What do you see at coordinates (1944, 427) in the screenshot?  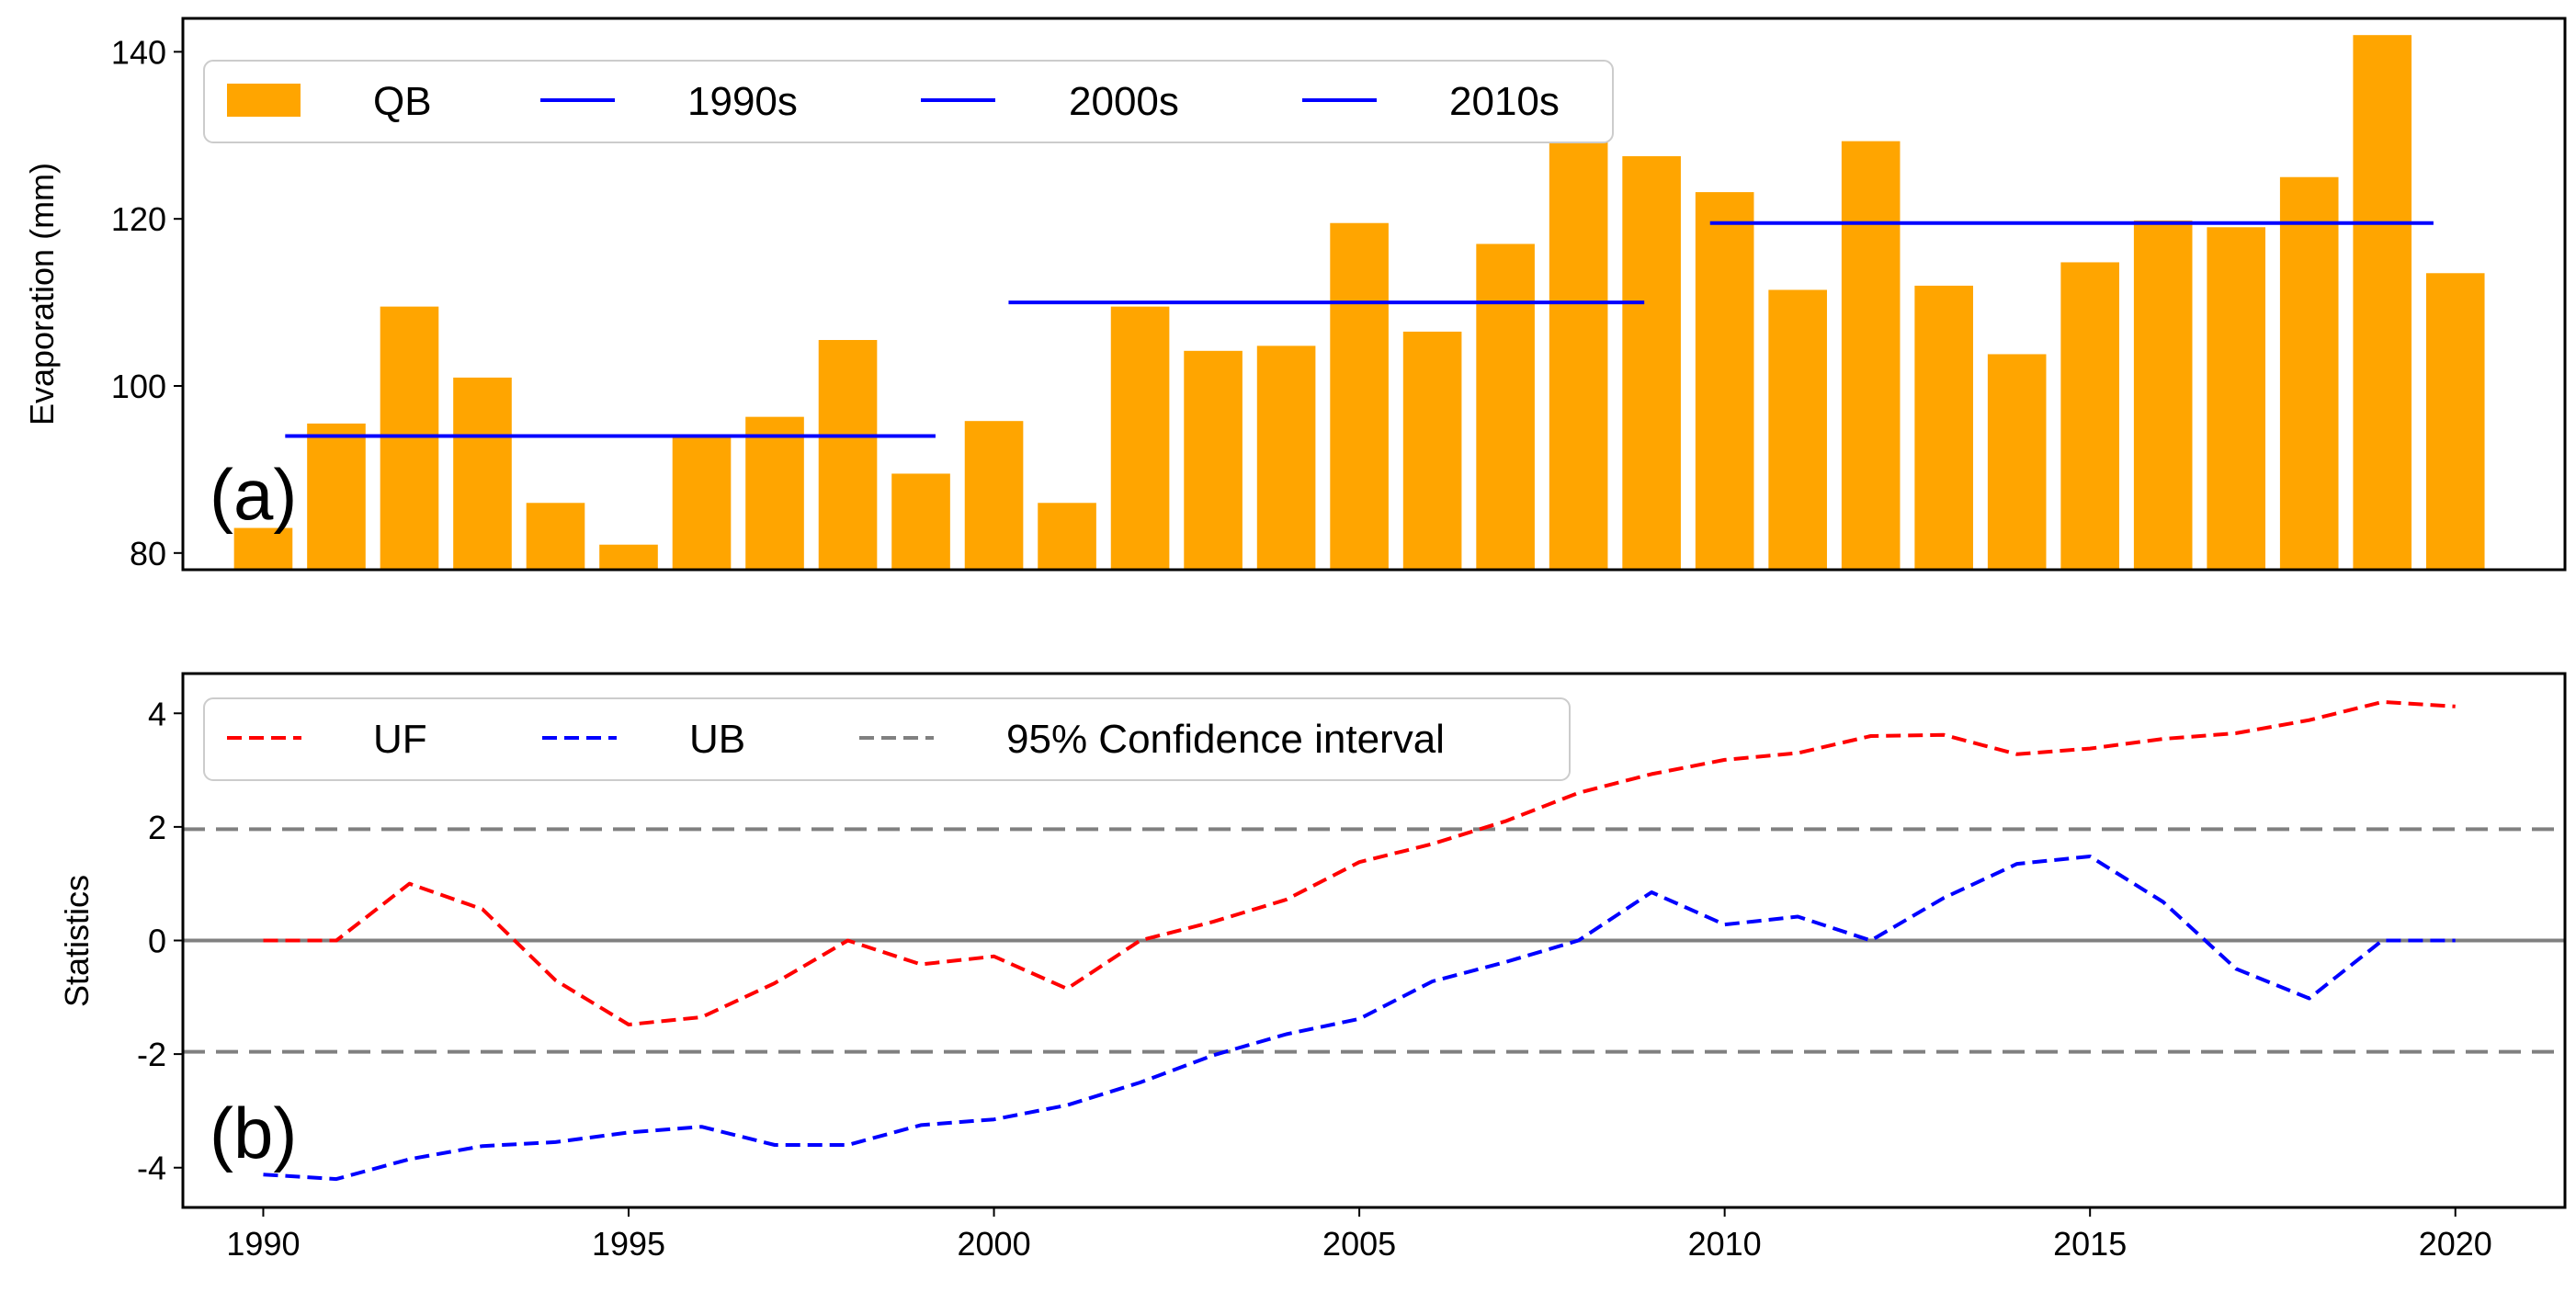 I see `bar-2013` at bounding box center [1944, 427].